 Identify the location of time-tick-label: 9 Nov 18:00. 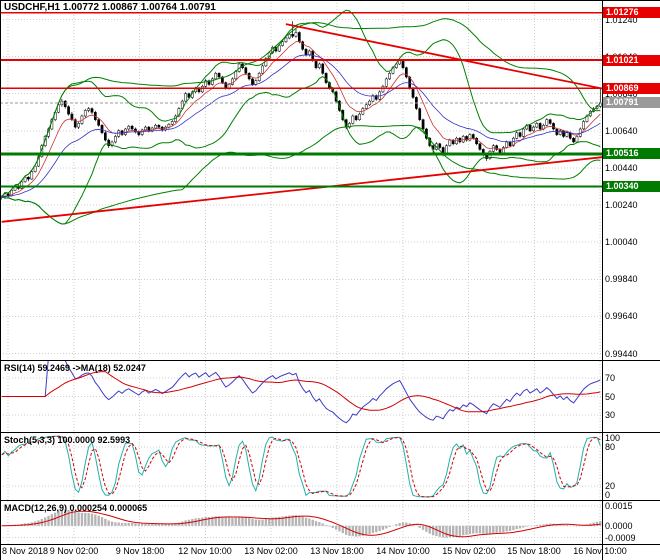
(140, 551).